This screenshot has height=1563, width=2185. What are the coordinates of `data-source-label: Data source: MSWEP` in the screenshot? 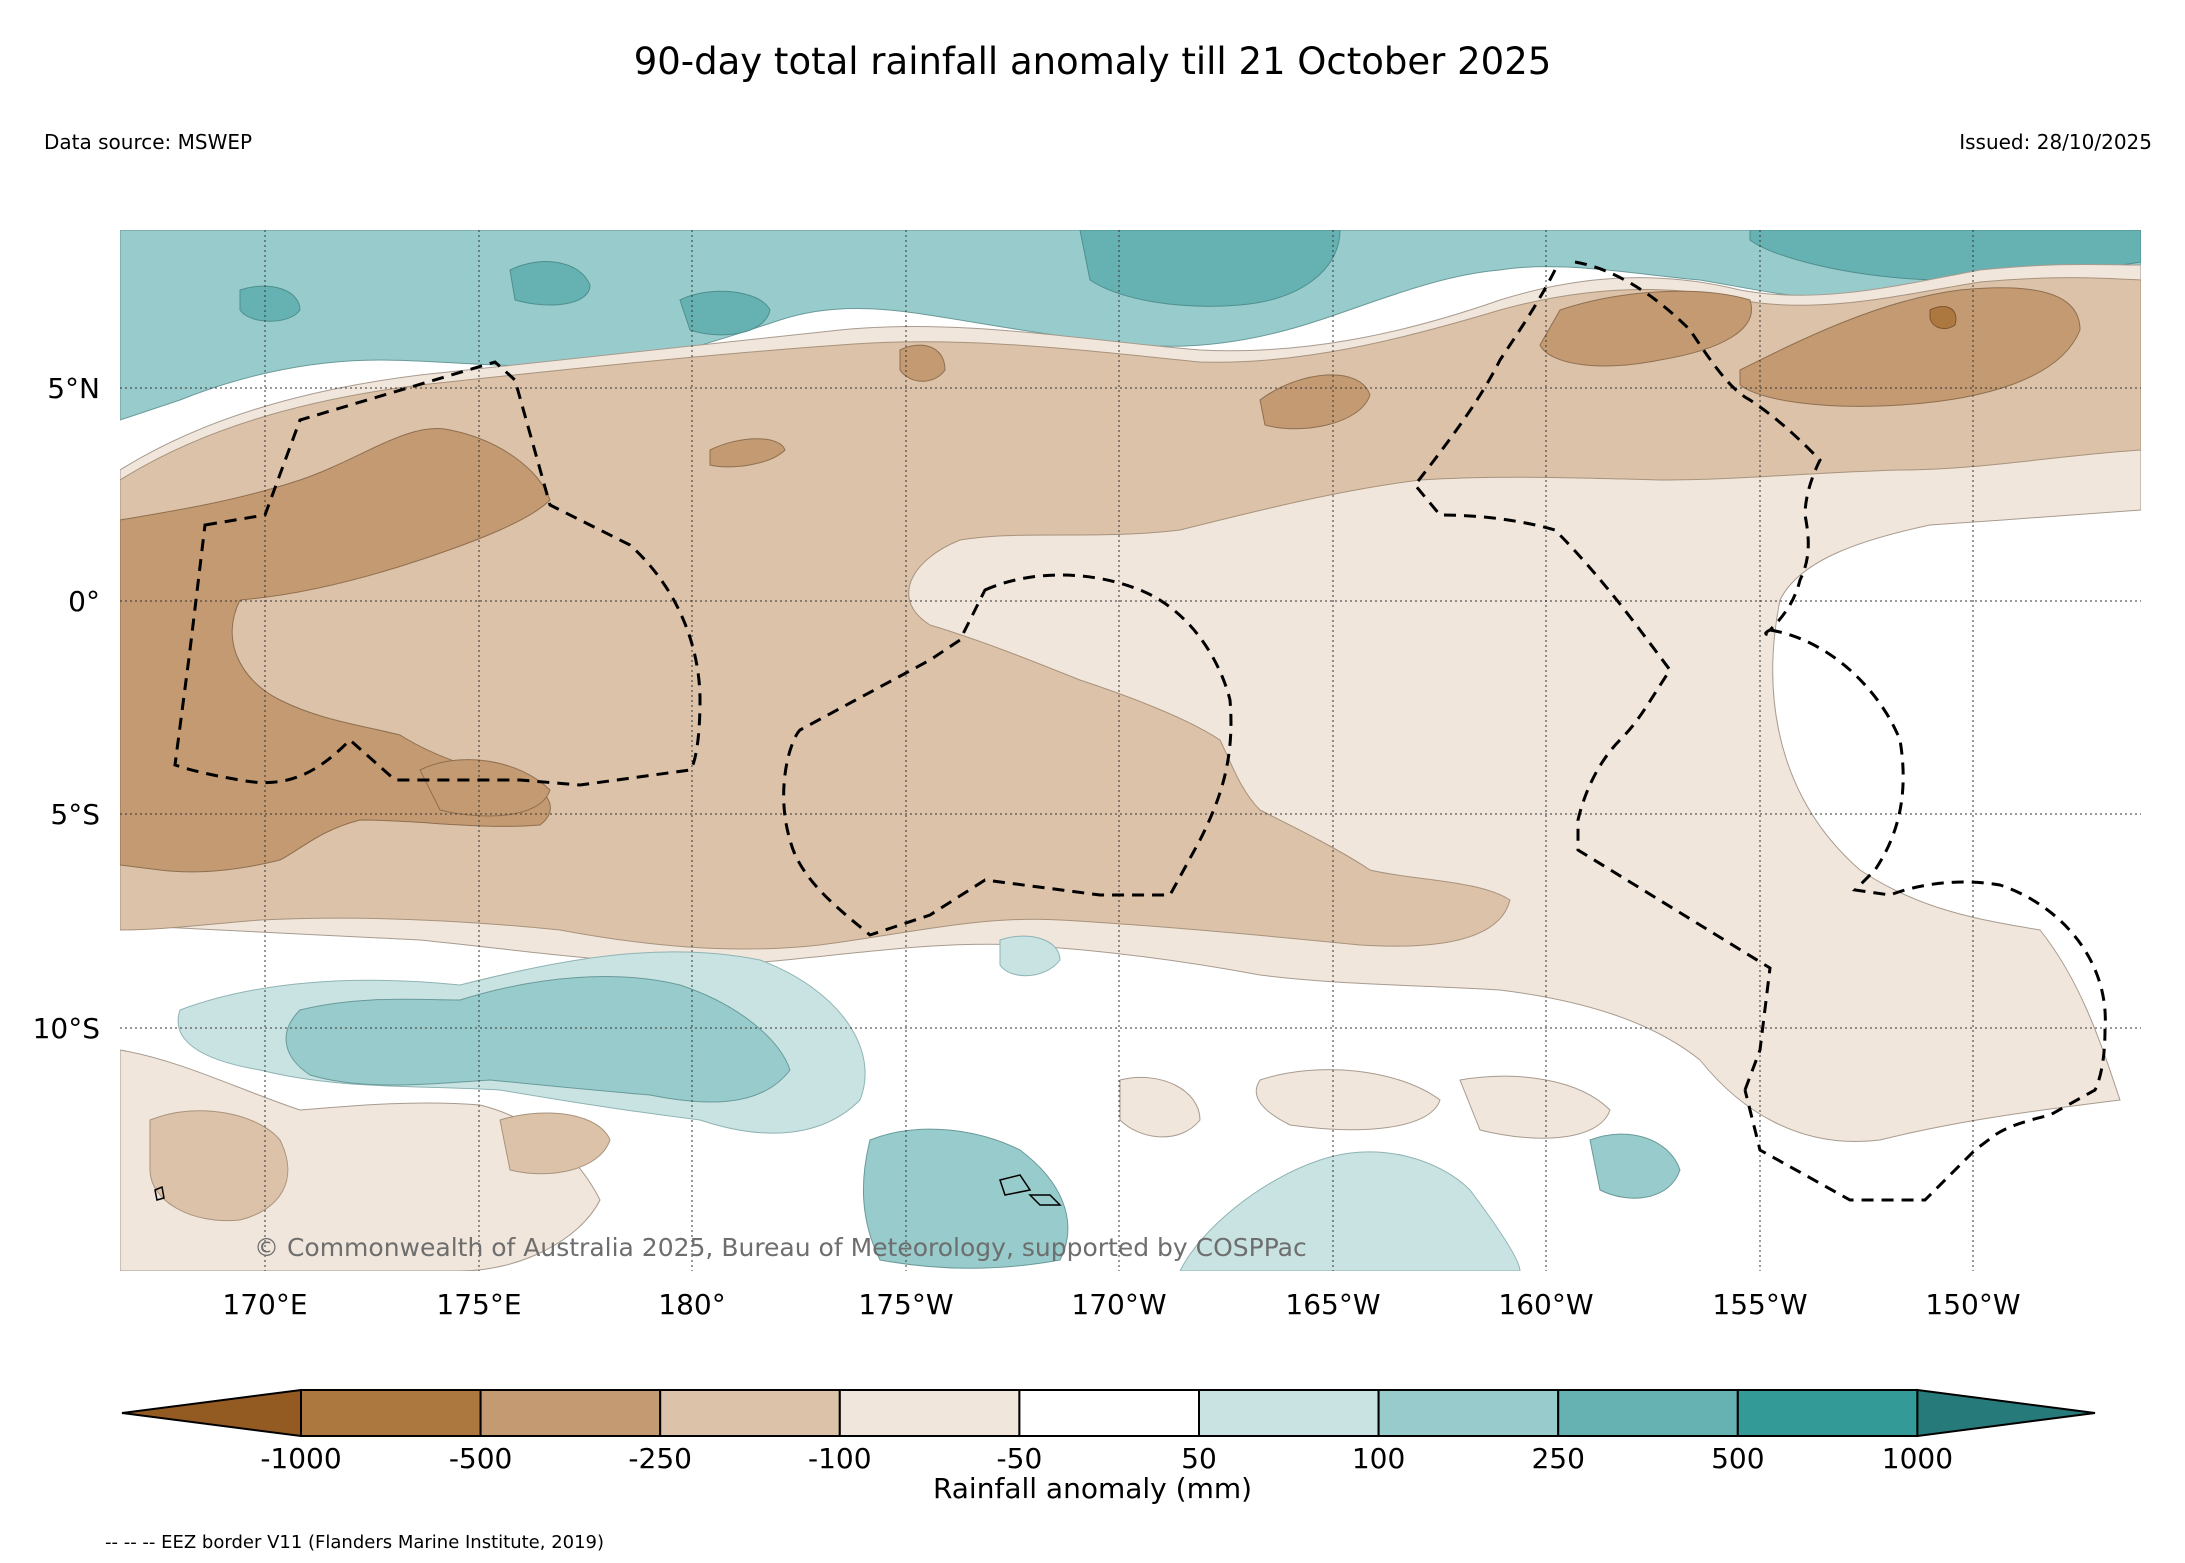 It's located at (148, 142).